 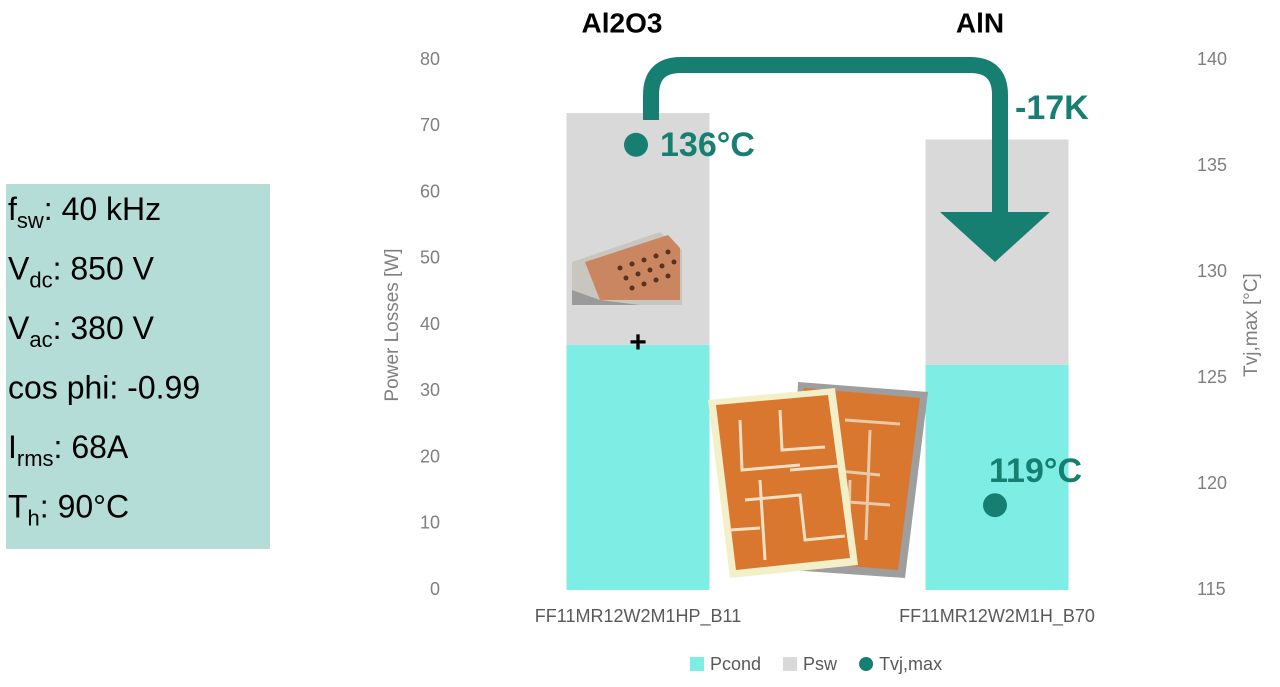 What do you see at coordinates (12, 447) in the screenshot?
I see `parameter-symbol: I` at bounding box center [12, 447].